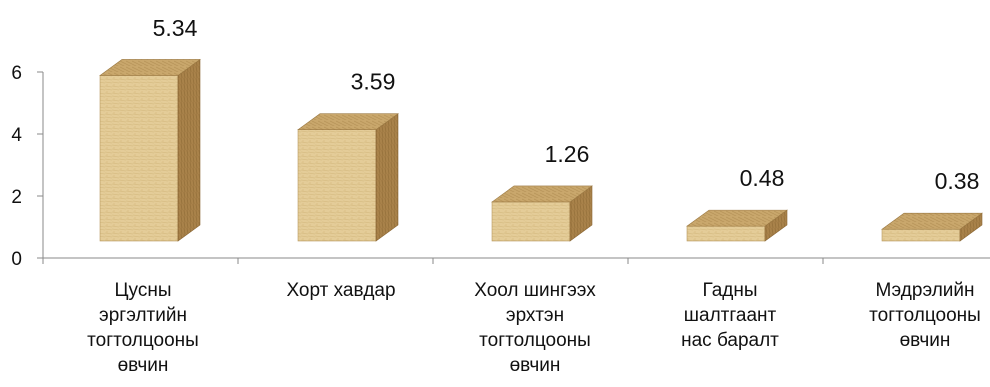 The width and height of the screenshot is (990, 387). Describe the element at coordinates (567, 154) in the screenshot. I see `data-label: 1.26` at that location.